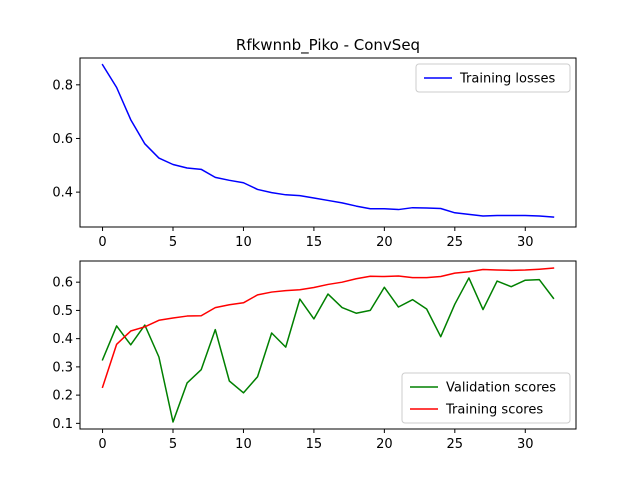  I want to click on scores-y-tick-label: 0.5, so click(62, 311).